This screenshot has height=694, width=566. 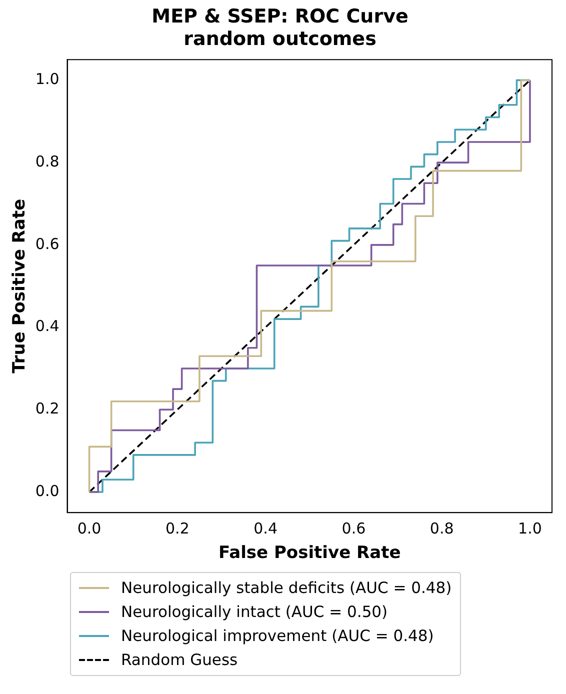 I want to click on y-tick-label: 0.2, so click(x=47, y=409).